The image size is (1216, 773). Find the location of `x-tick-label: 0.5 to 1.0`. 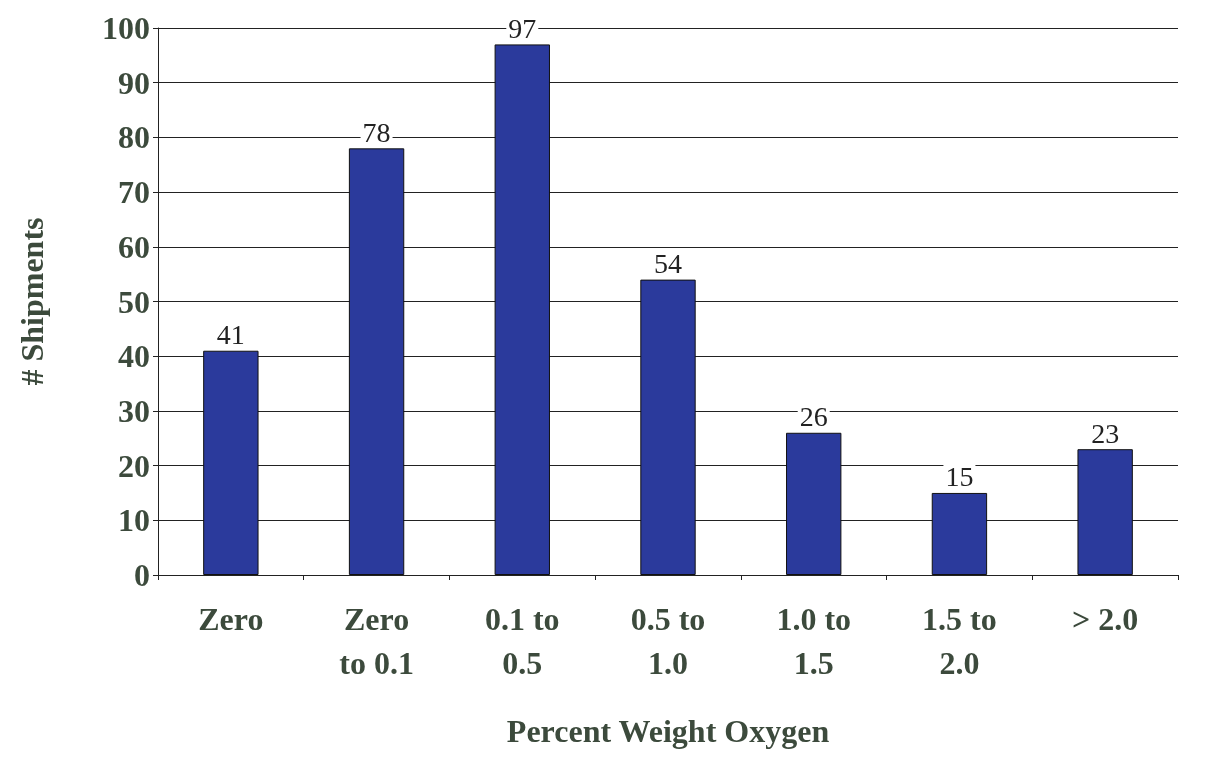

x-tick-label: 0.5 to 1.0 is located at coordinates (668, 641).